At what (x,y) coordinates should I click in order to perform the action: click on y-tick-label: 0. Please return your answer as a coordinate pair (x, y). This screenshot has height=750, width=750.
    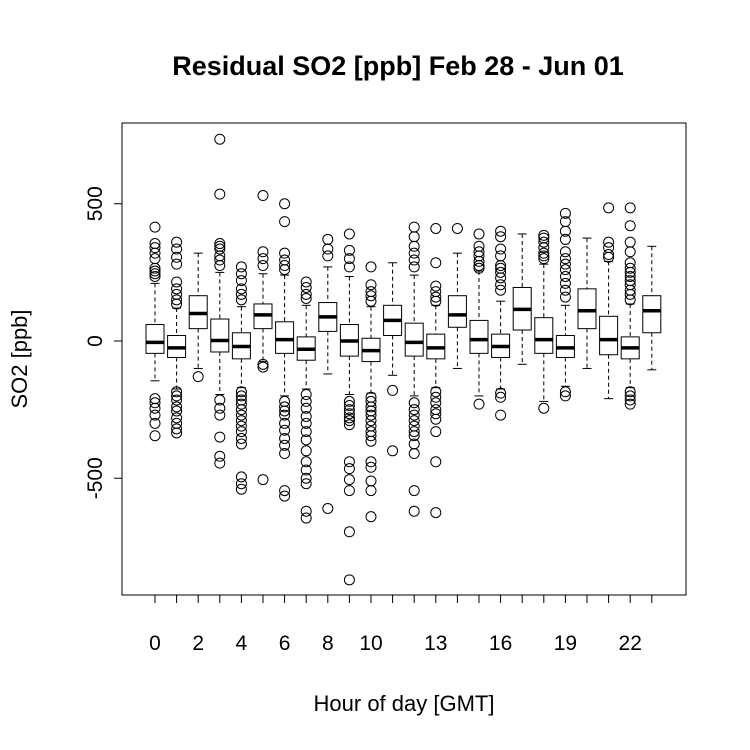
    Looking at the image, I should click on (95, 341).